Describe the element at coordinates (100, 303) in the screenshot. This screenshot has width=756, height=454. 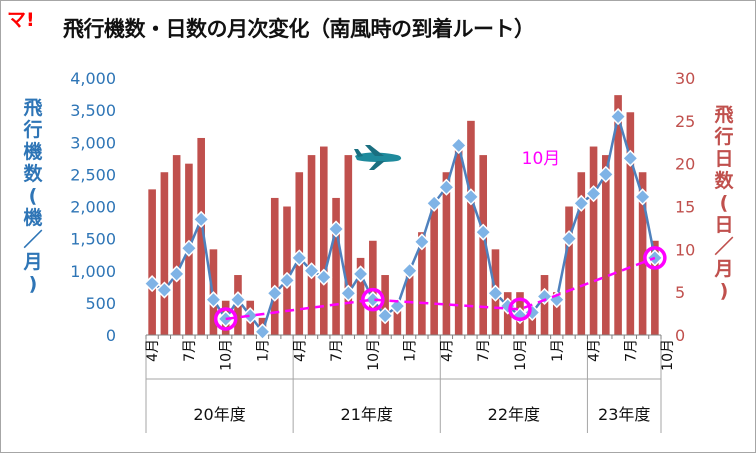
I see `y-left-tick-label: 500` at that location.